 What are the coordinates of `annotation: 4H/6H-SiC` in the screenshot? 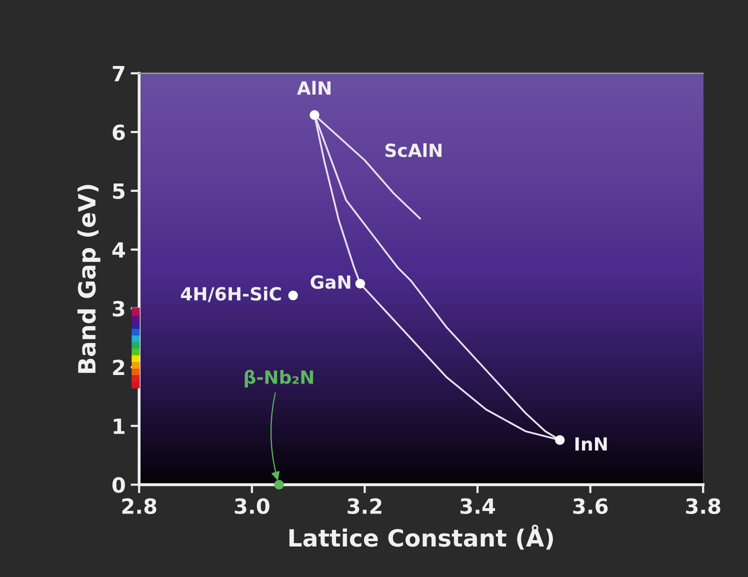 It's located at (230, 294).